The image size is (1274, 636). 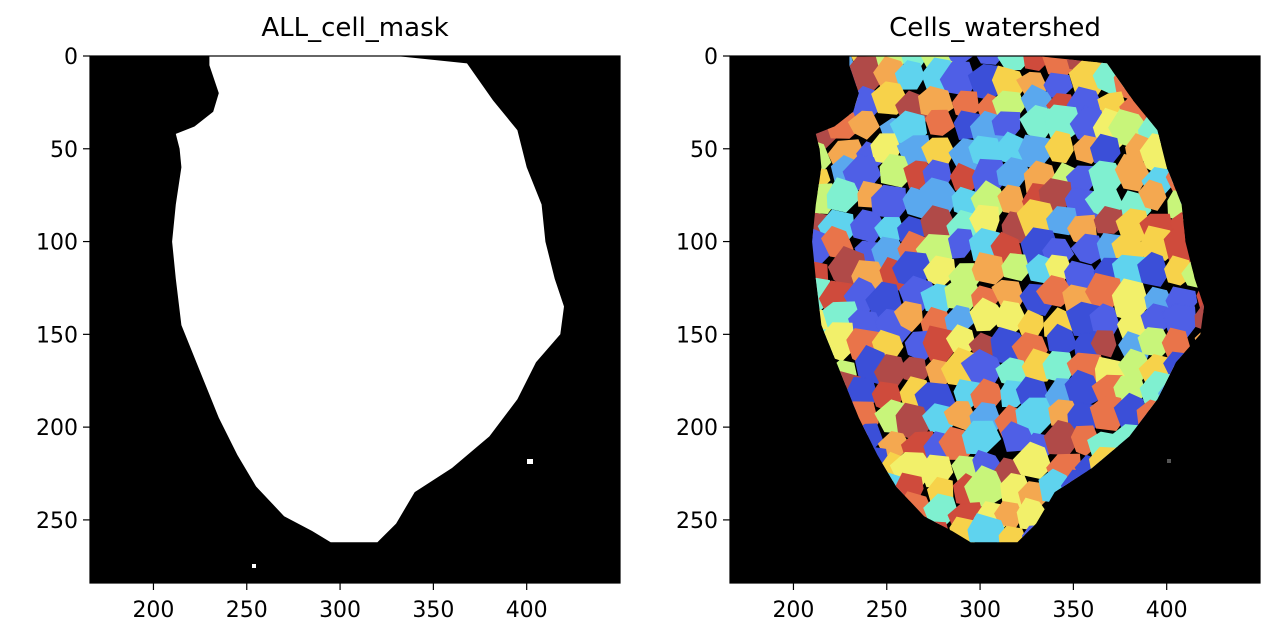 I want to click on panel-title: Cells_watershed, so click(x=995, y=28).